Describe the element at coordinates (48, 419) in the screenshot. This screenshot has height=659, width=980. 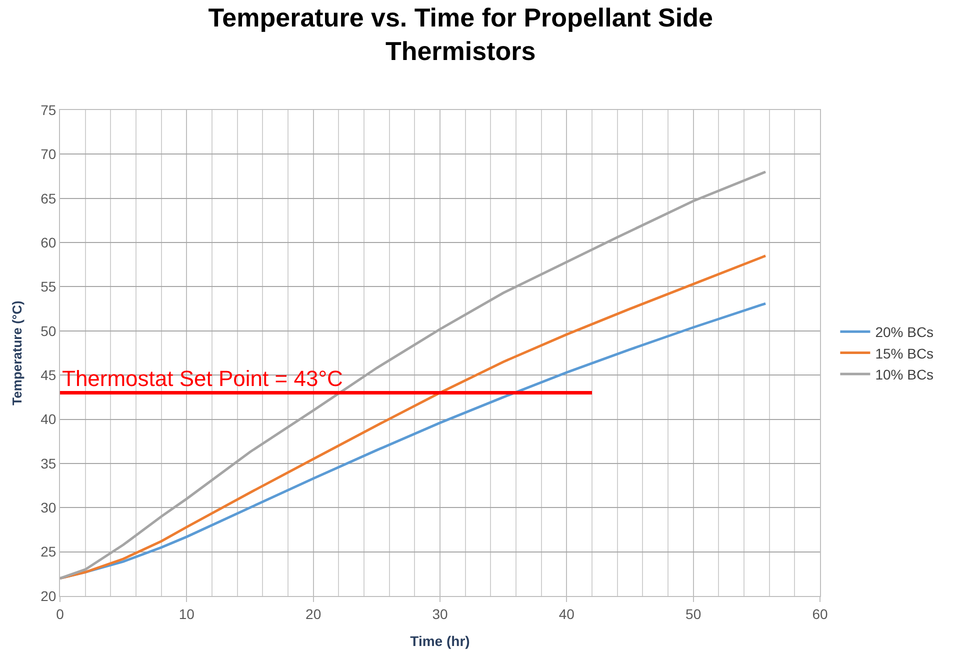
I see `y-tick-label: 40` at that location.